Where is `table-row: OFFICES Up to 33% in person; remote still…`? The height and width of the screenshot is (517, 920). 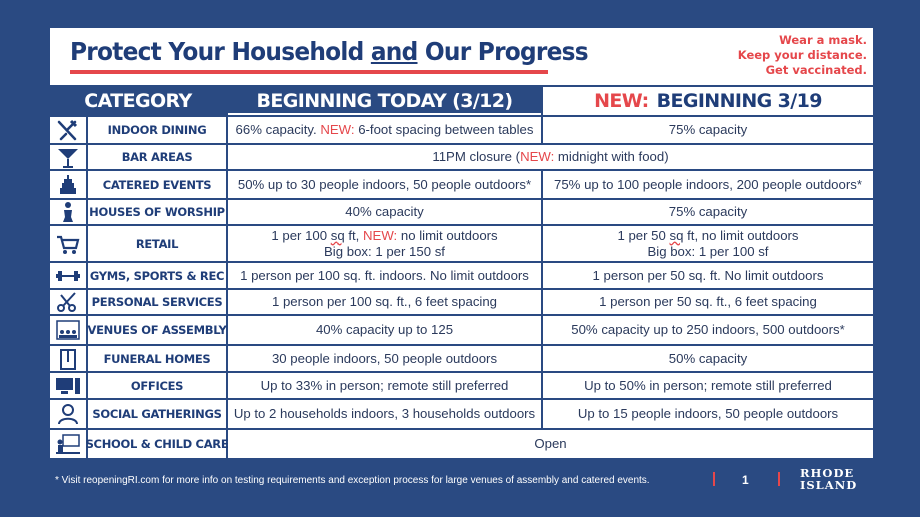
table-row: OFFICES Up to 33% in person; remote still… is located at coordinates (461, 385).